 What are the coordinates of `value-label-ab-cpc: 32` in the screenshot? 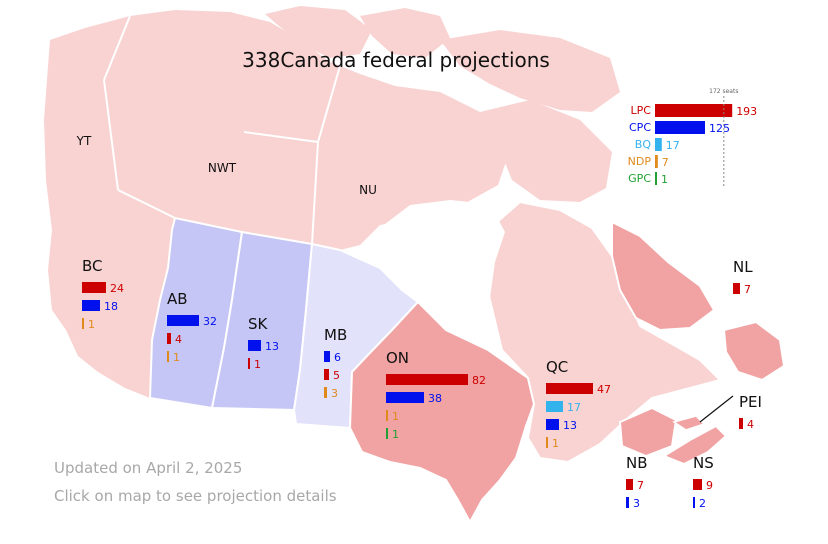 It's located at (210, 321).